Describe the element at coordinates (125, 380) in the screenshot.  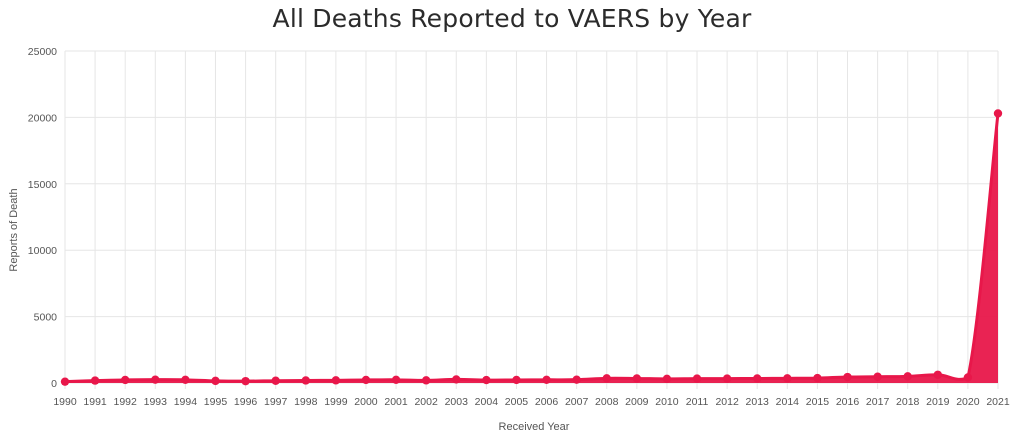
I see `data-point-1992` at that location.